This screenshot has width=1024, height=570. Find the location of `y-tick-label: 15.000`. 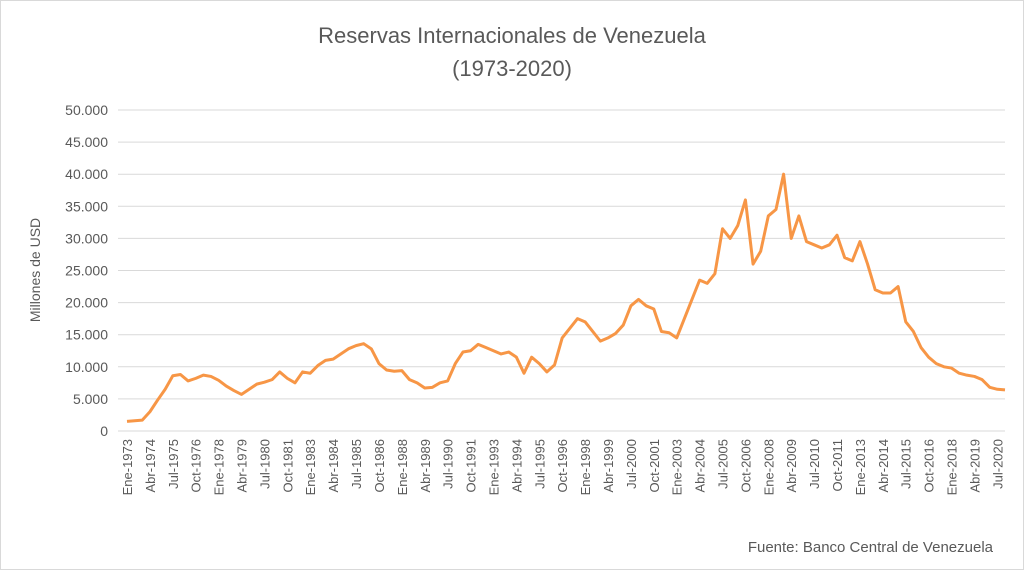

y-tick-label: 15.000 is located at coordinates (86, 335).